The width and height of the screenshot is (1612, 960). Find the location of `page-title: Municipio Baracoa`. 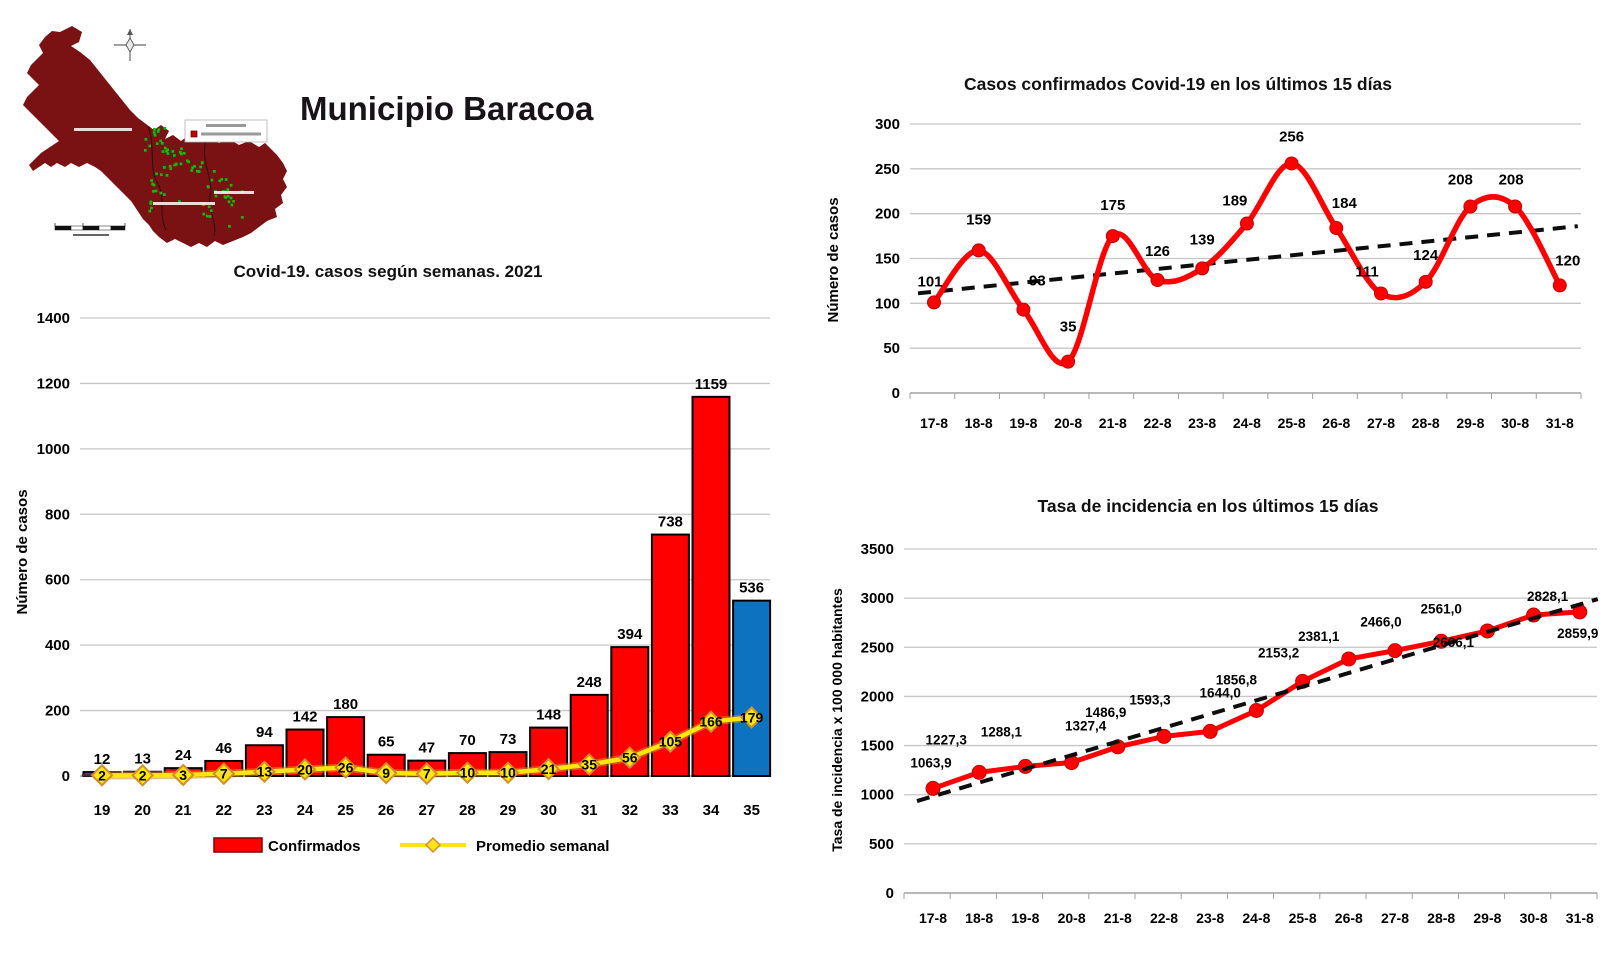

page-title: Municipio Baracoa is located at coordinates (447, 108).